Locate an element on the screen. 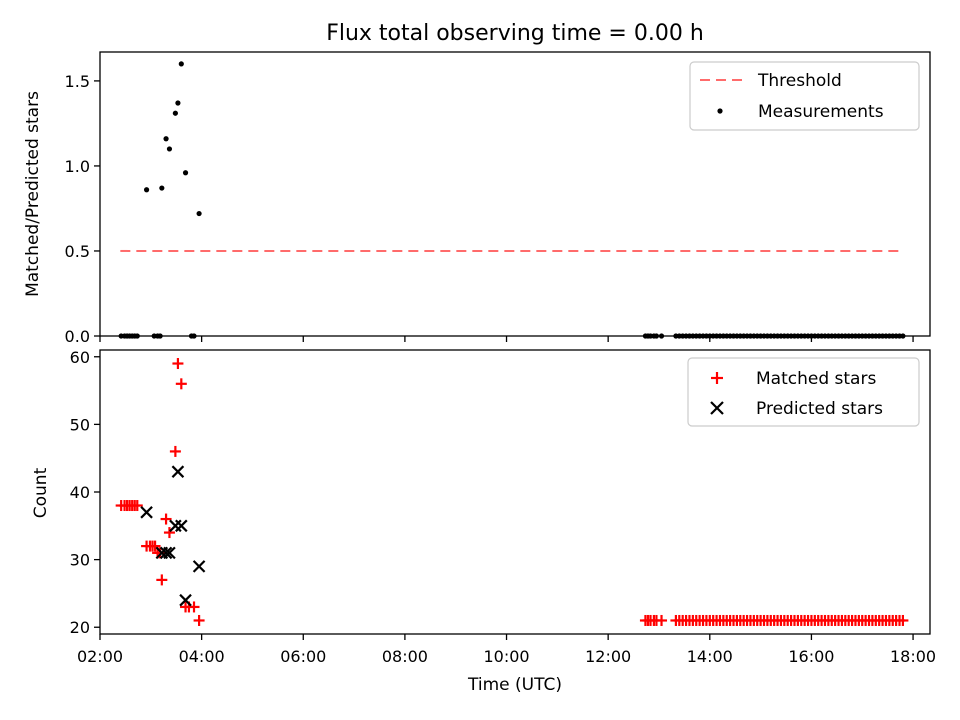  matched-legend-label: Matched stars is located at coordinates (816, 379).